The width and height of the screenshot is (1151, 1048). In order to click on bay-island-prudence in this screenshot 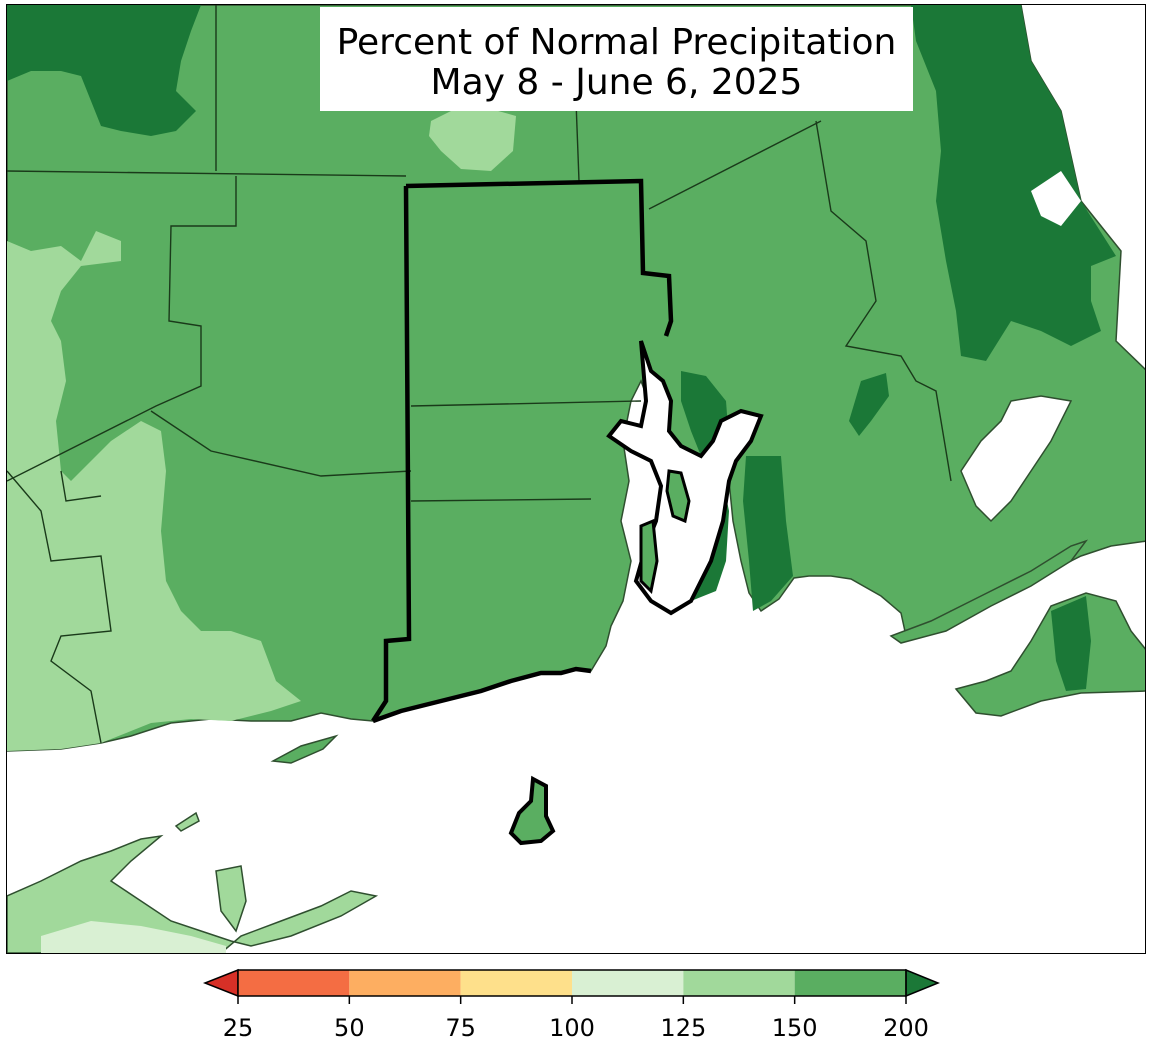, I will do `click(678, 496)`.